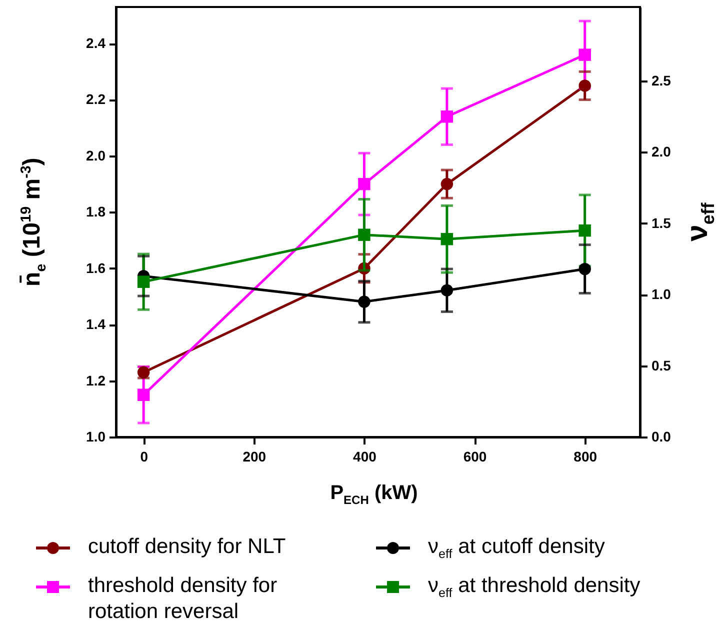  Describe the element at coordinates (662, 436) in the screenshot. I see `y2-tick-label: 0.0` at that location.